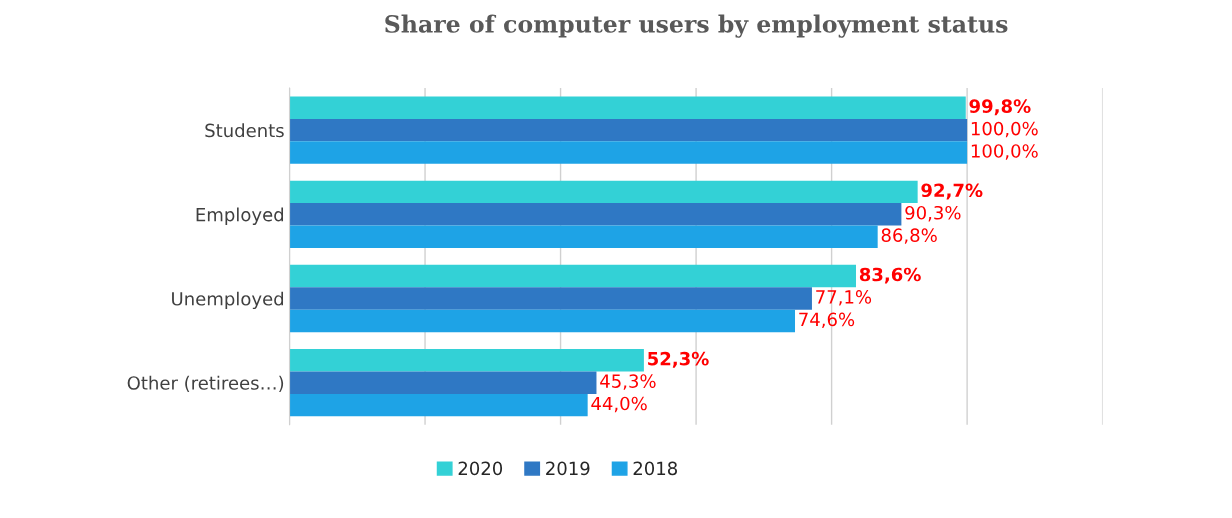  What do you see at coordinates (205, 383) in the screenshot?
I see `y-tick-label: Other (retirees…)` at bounding box center [205, 383].